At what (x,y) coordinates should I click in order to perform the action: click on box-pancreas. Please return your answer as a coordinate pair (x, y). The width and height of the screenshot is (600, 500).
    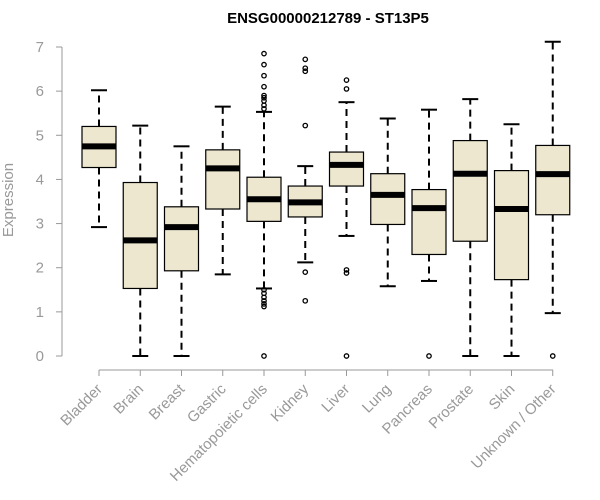
    Looking at the image, I should click on (429, 233).